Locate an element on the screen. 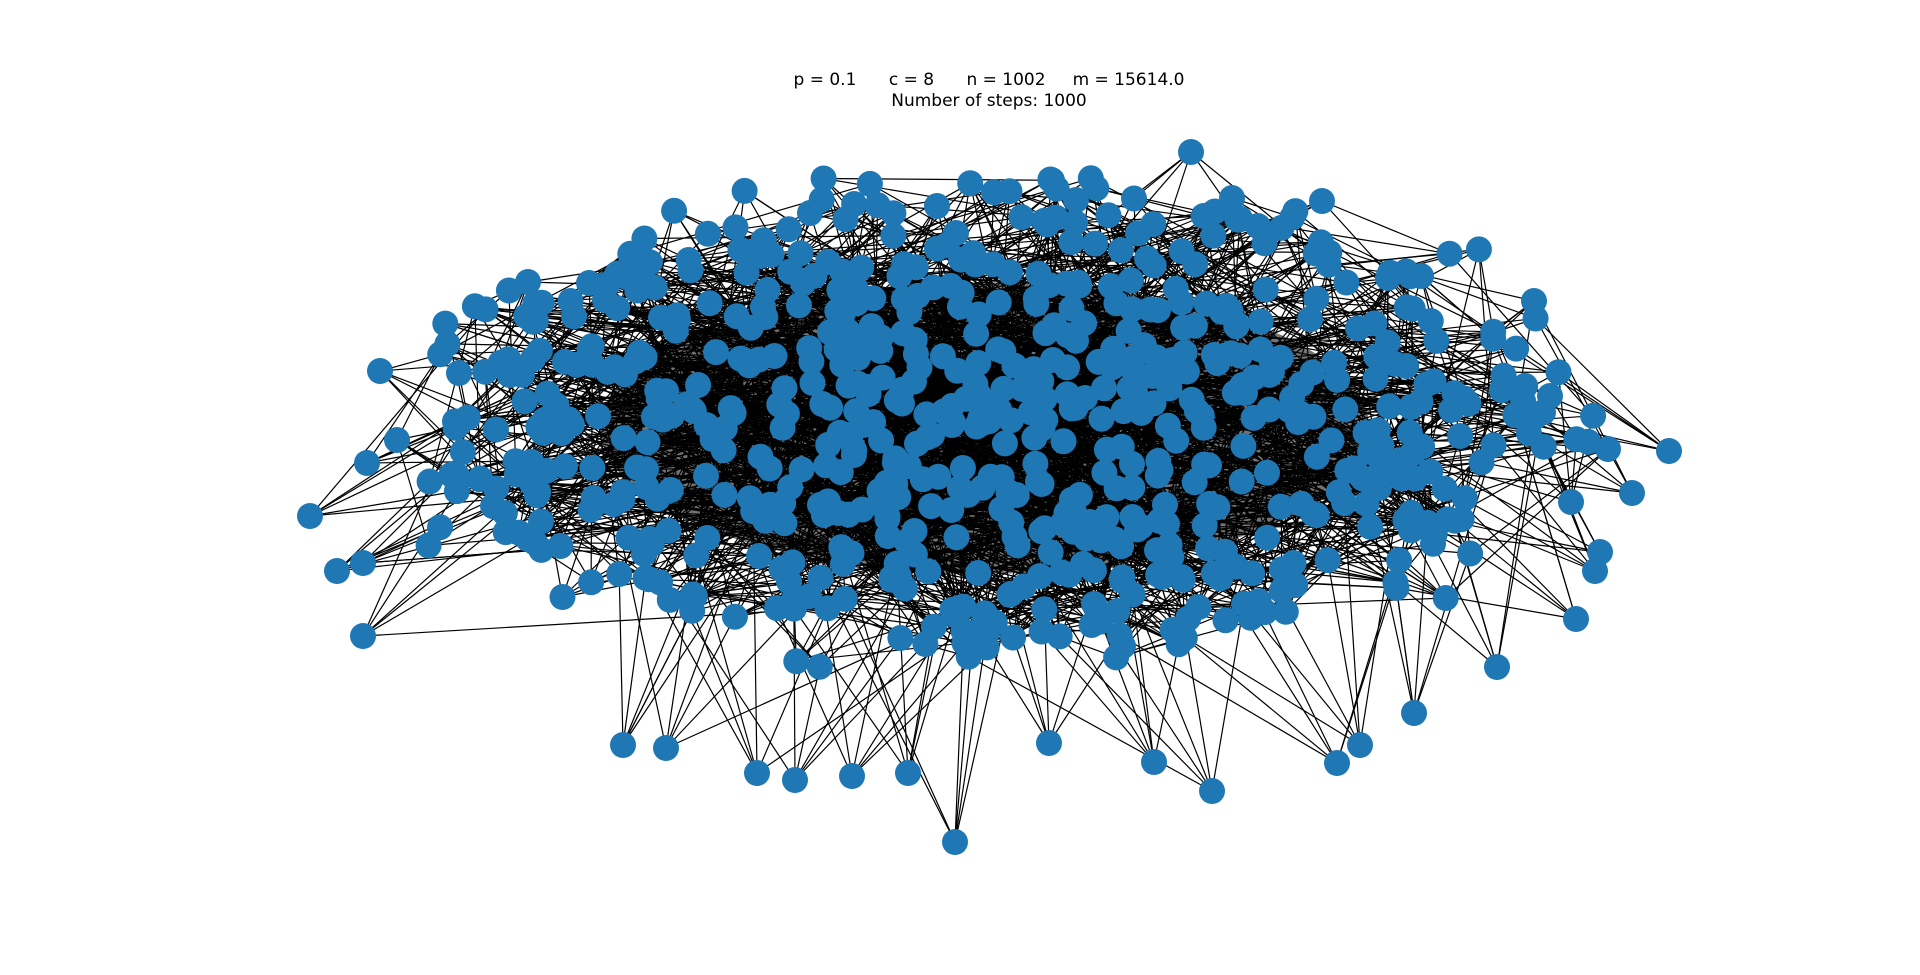 Image resolution: width=1920 pixels, height=975 pixels. title-parameters: p = 0.1 c = 8 n = 1002 m = 15614.0 is located at coordinates (989, 80).